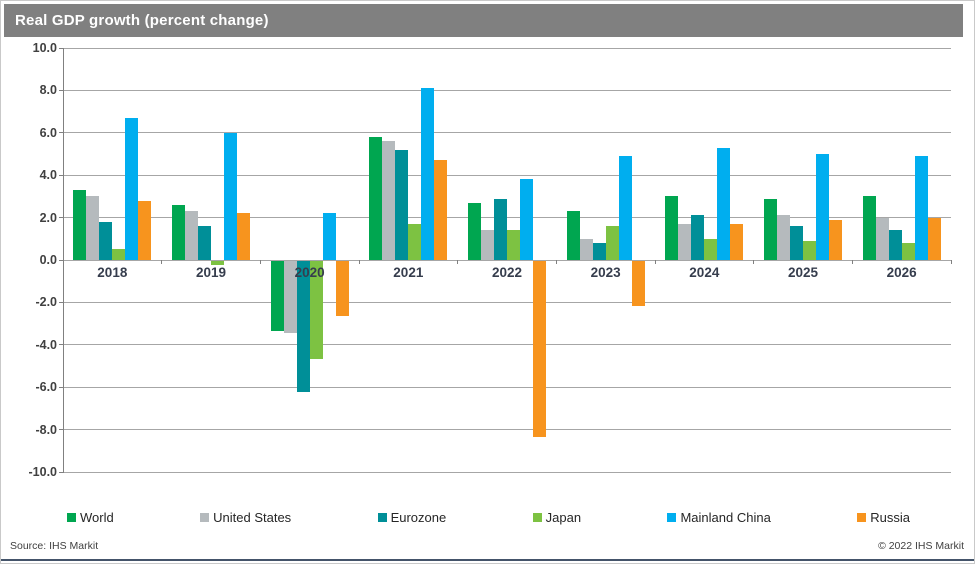 Image resolution: width=975 pixels, height=564 pixels. What do you see at coordinates (46, 387) in the screenshot?
I see `y-axis-tick-label: -6.0` at bounding box center [46, 387].